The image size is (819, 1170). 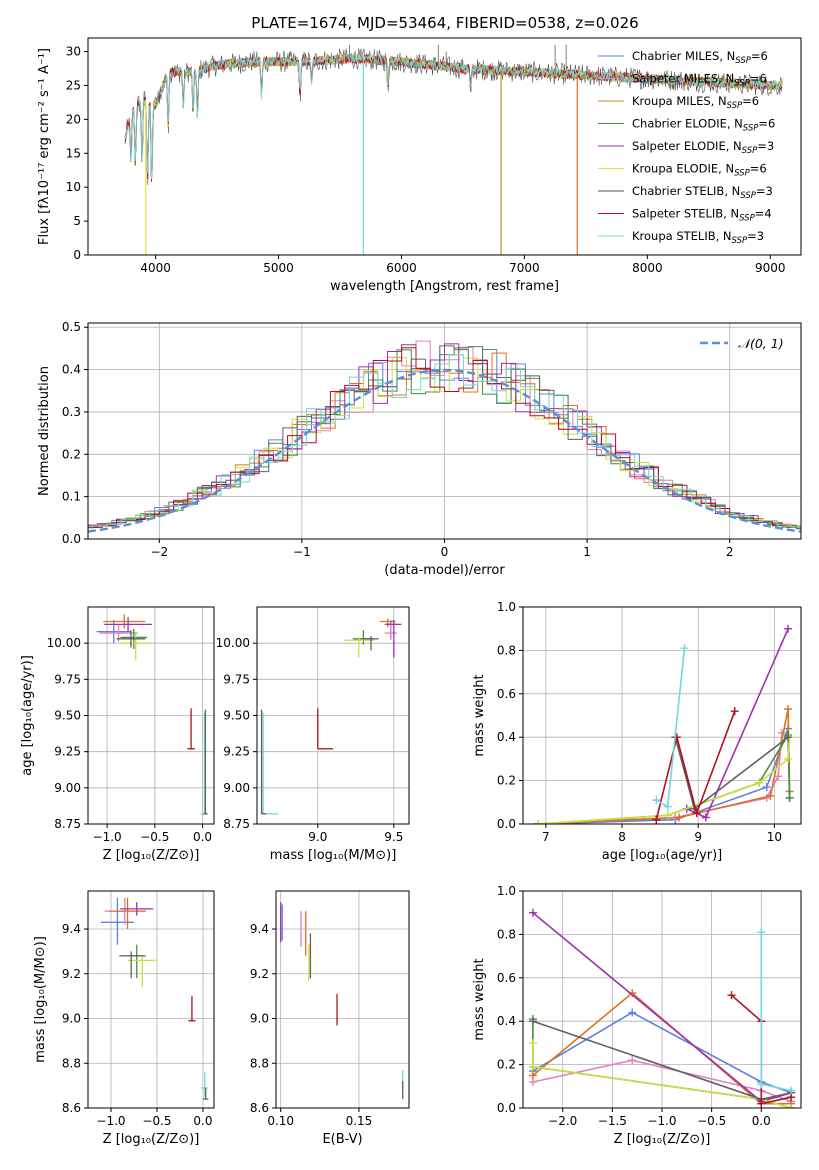 I want to click on legend-name: Salpeter ELODIE, N, so click(x=687, y=146).